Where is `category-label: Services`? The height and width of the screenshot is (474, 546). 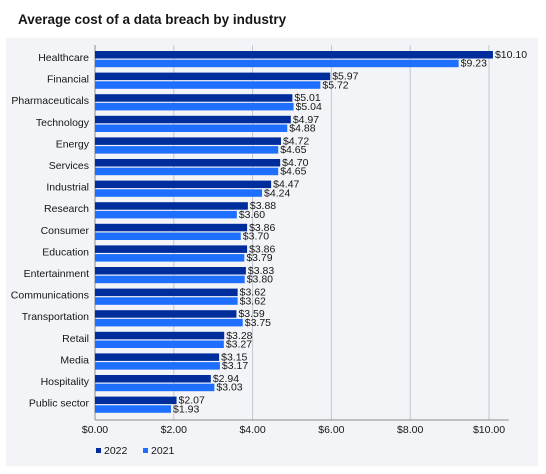 category-label: Services is located at coordinates (69, 166).